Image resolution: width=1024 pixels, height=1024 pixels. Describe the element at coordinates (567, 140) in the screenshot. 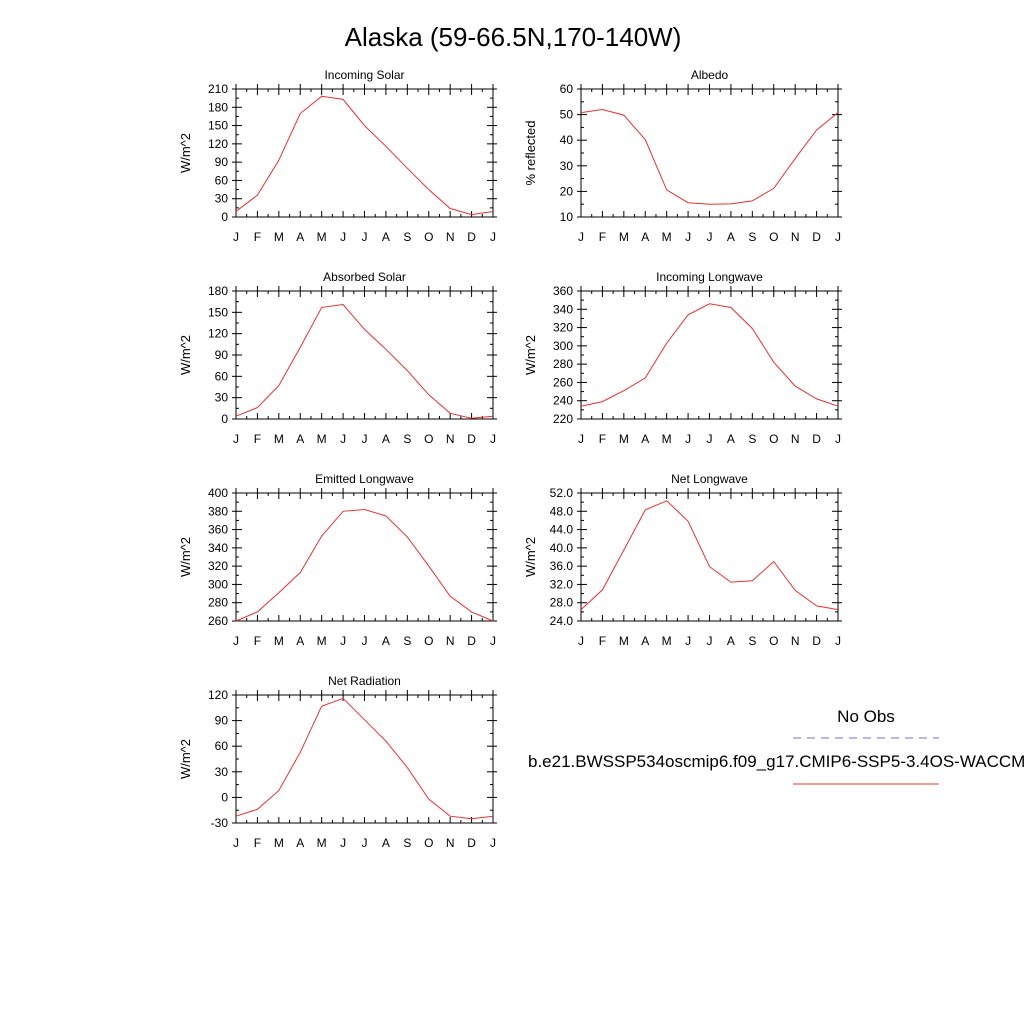

I see `y-tick-label: 40` at that location.